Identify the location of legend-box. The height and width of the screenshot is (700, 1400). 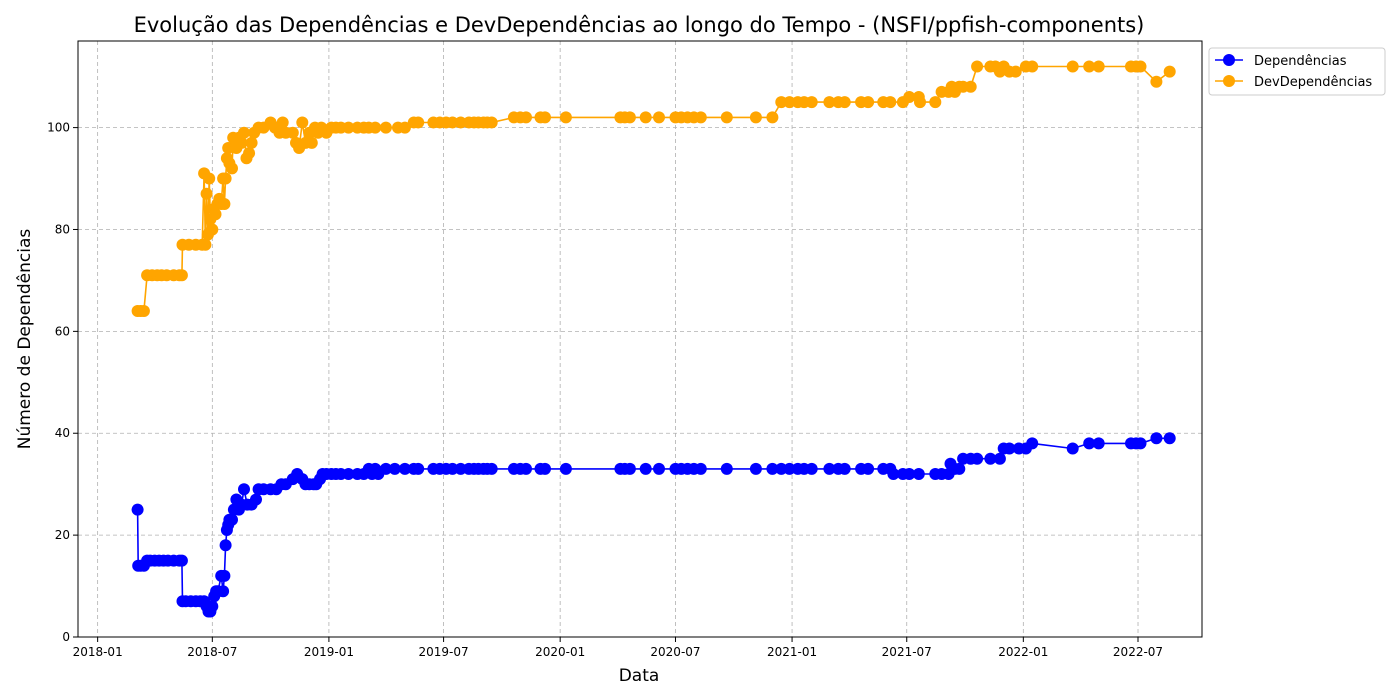
(1297, 71).